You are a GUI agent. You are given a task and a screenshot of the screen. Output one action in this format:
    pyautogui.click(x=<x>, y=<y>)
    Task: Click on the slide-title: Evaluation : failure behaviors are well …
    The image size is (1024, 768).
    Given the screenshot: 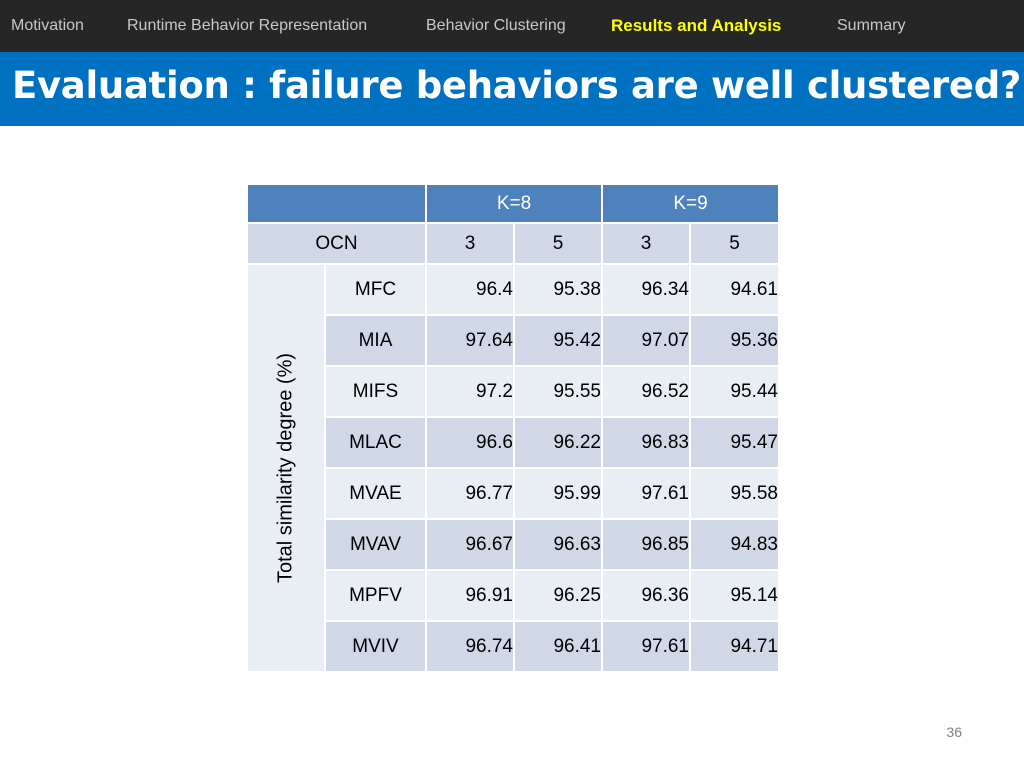 What is the action you would take?
    pyautogui.click(x=517, y=85)
    